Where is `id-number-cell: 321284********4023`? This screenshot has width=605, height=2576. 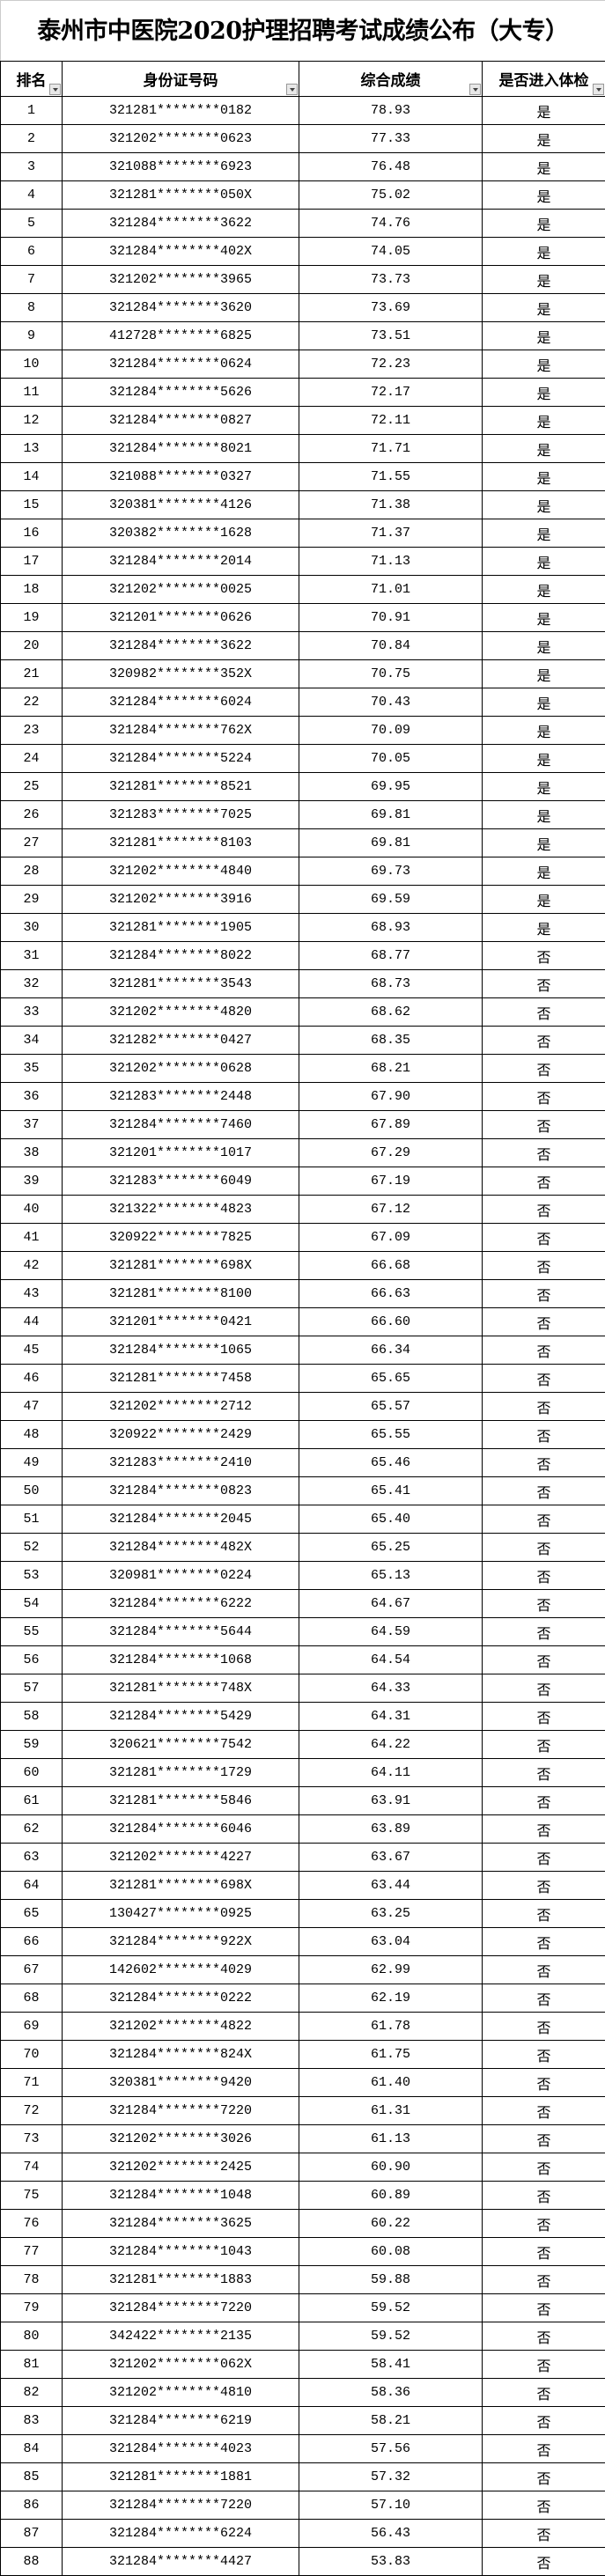
id-number-cell: 321284********4023 is located at coordinates (180, 2448).